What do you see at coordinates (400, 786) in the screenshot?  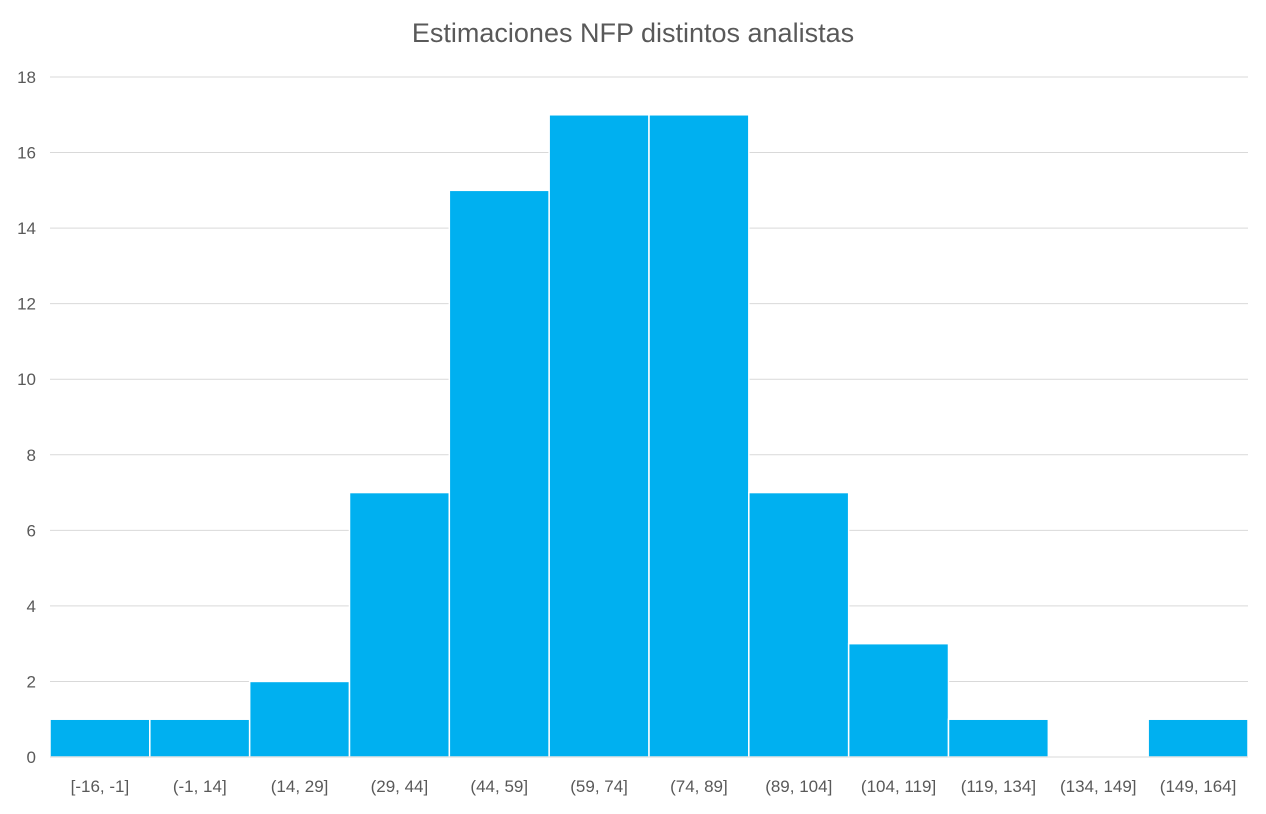 I see `x-tick-label: (29, 44]` at bounding box center [400, 786].